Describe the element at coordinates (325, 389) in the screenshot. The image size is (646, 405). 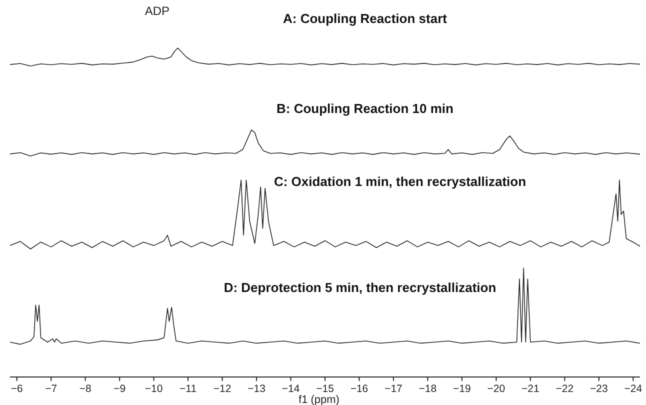
I see `x-tick-label: −15` at that location.